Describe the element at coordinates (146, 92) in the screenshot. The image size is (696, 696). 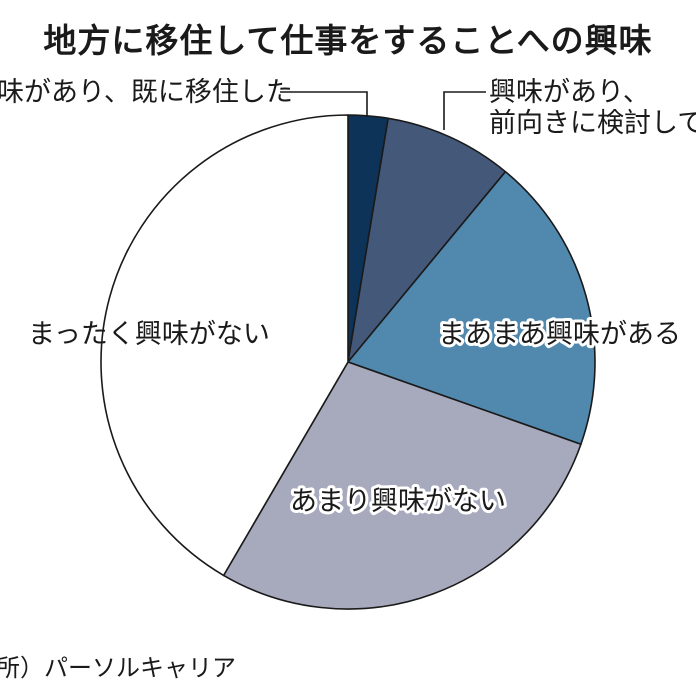
I see `label-moved: 興味があり、既に移住した` at that location.